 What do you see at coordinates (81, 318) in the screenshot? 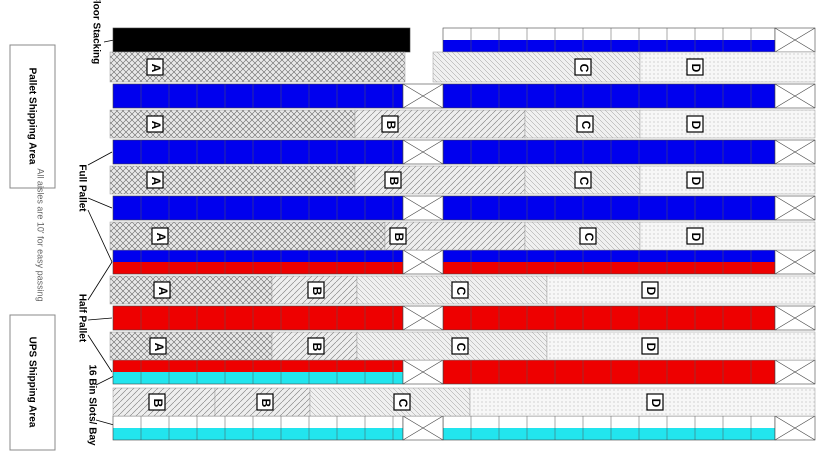
I see `half-pallet-label: Half Pallet` at bounding box center [81, 318].